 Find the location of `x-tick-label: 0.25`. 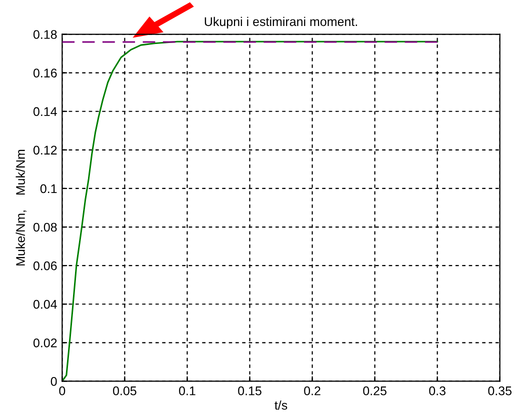

x-tick-label: 0.25 is located at coordinates (374, 391).